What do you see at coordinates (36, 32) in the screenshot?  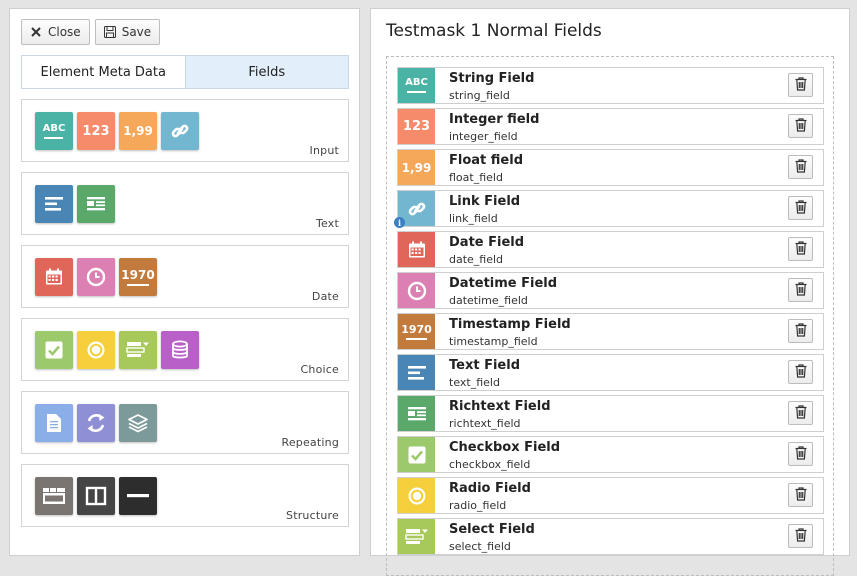 I see `close-icon` at bounding box center [36, 32].